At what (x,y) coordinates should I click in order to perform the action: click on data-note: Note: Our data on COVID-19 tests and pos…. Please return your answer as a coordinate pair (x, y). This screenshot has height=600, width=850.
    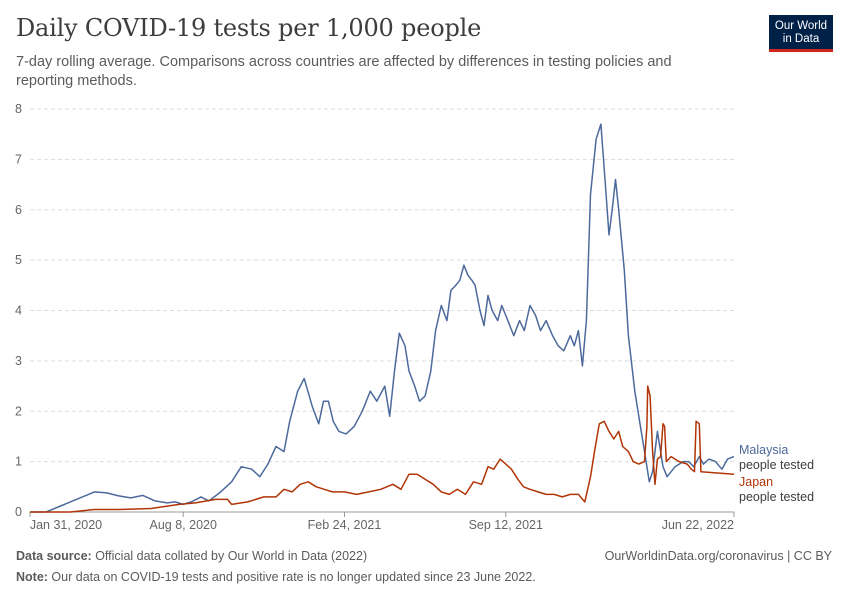
    Looking at the image, I should click on (276, 577).